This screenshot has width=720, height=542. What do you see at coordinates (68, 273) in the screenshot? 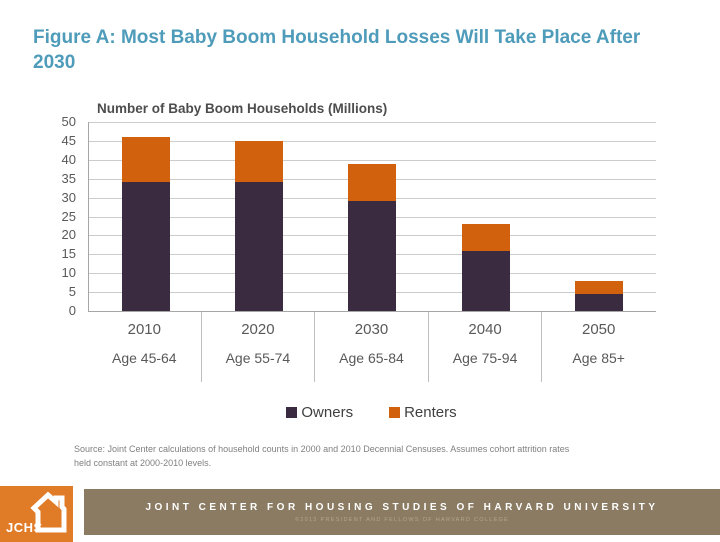
I see `y-tick-label: 10` at bounding box center [68, 273].